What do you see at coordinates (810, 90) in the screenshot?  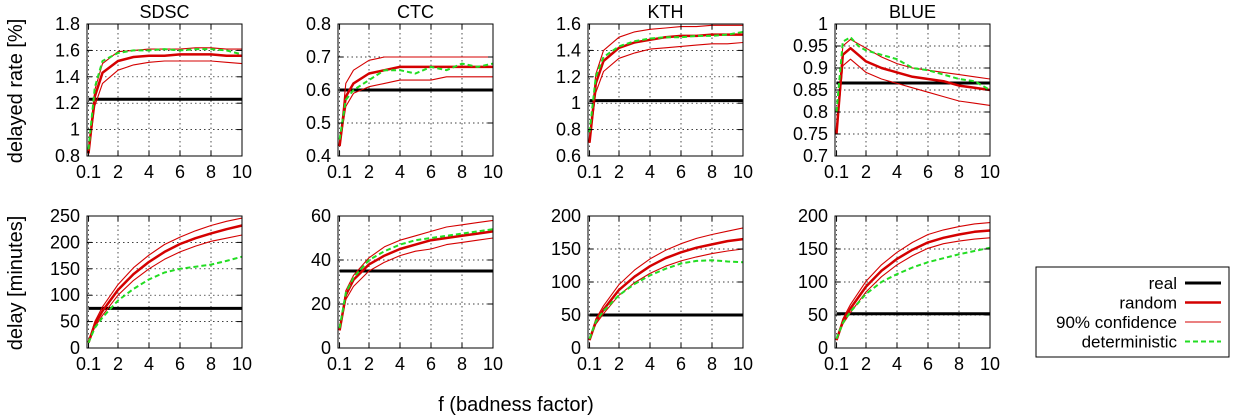 I see `y-tick-label: 0.85` at bounding box center [810, 90].